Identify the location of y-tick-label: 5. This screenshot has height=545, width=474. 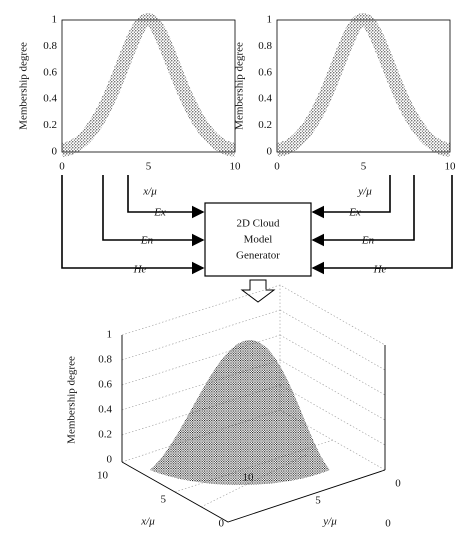
(318, 501).